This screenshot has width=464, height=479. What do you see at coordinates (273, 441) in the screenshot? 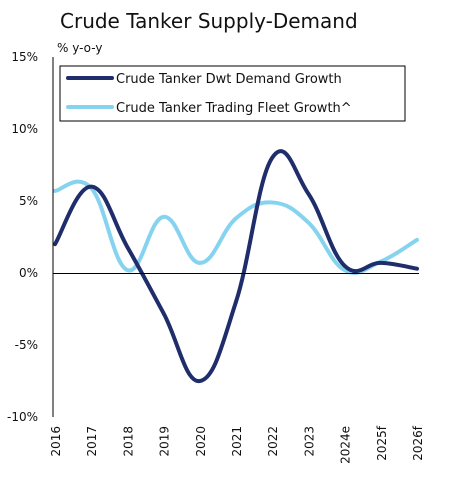
I see `x-tick-label: 2022` at bounding box center [273, 441].